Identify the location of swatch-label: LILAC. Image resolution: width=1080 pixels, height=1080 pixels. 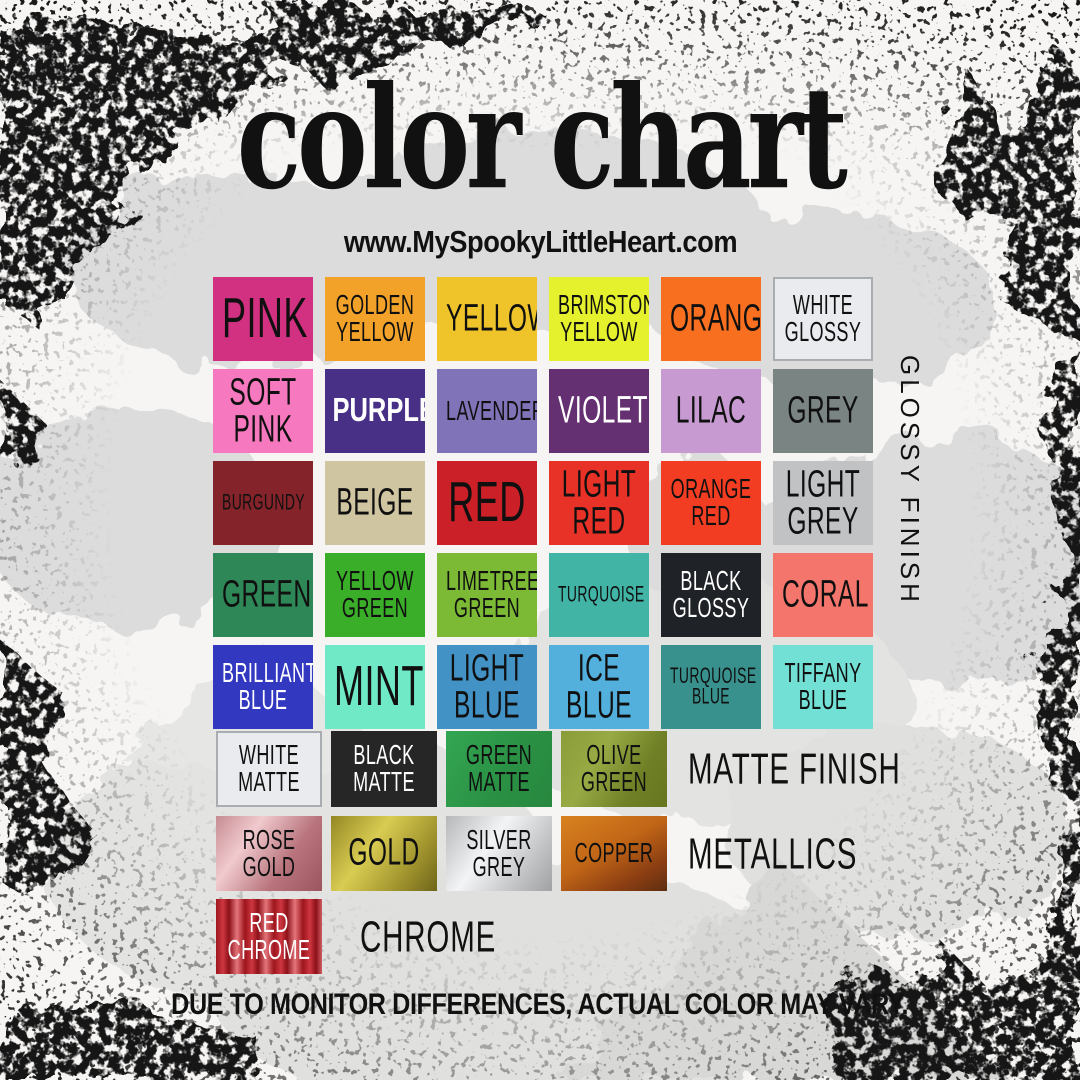
(711, 410).